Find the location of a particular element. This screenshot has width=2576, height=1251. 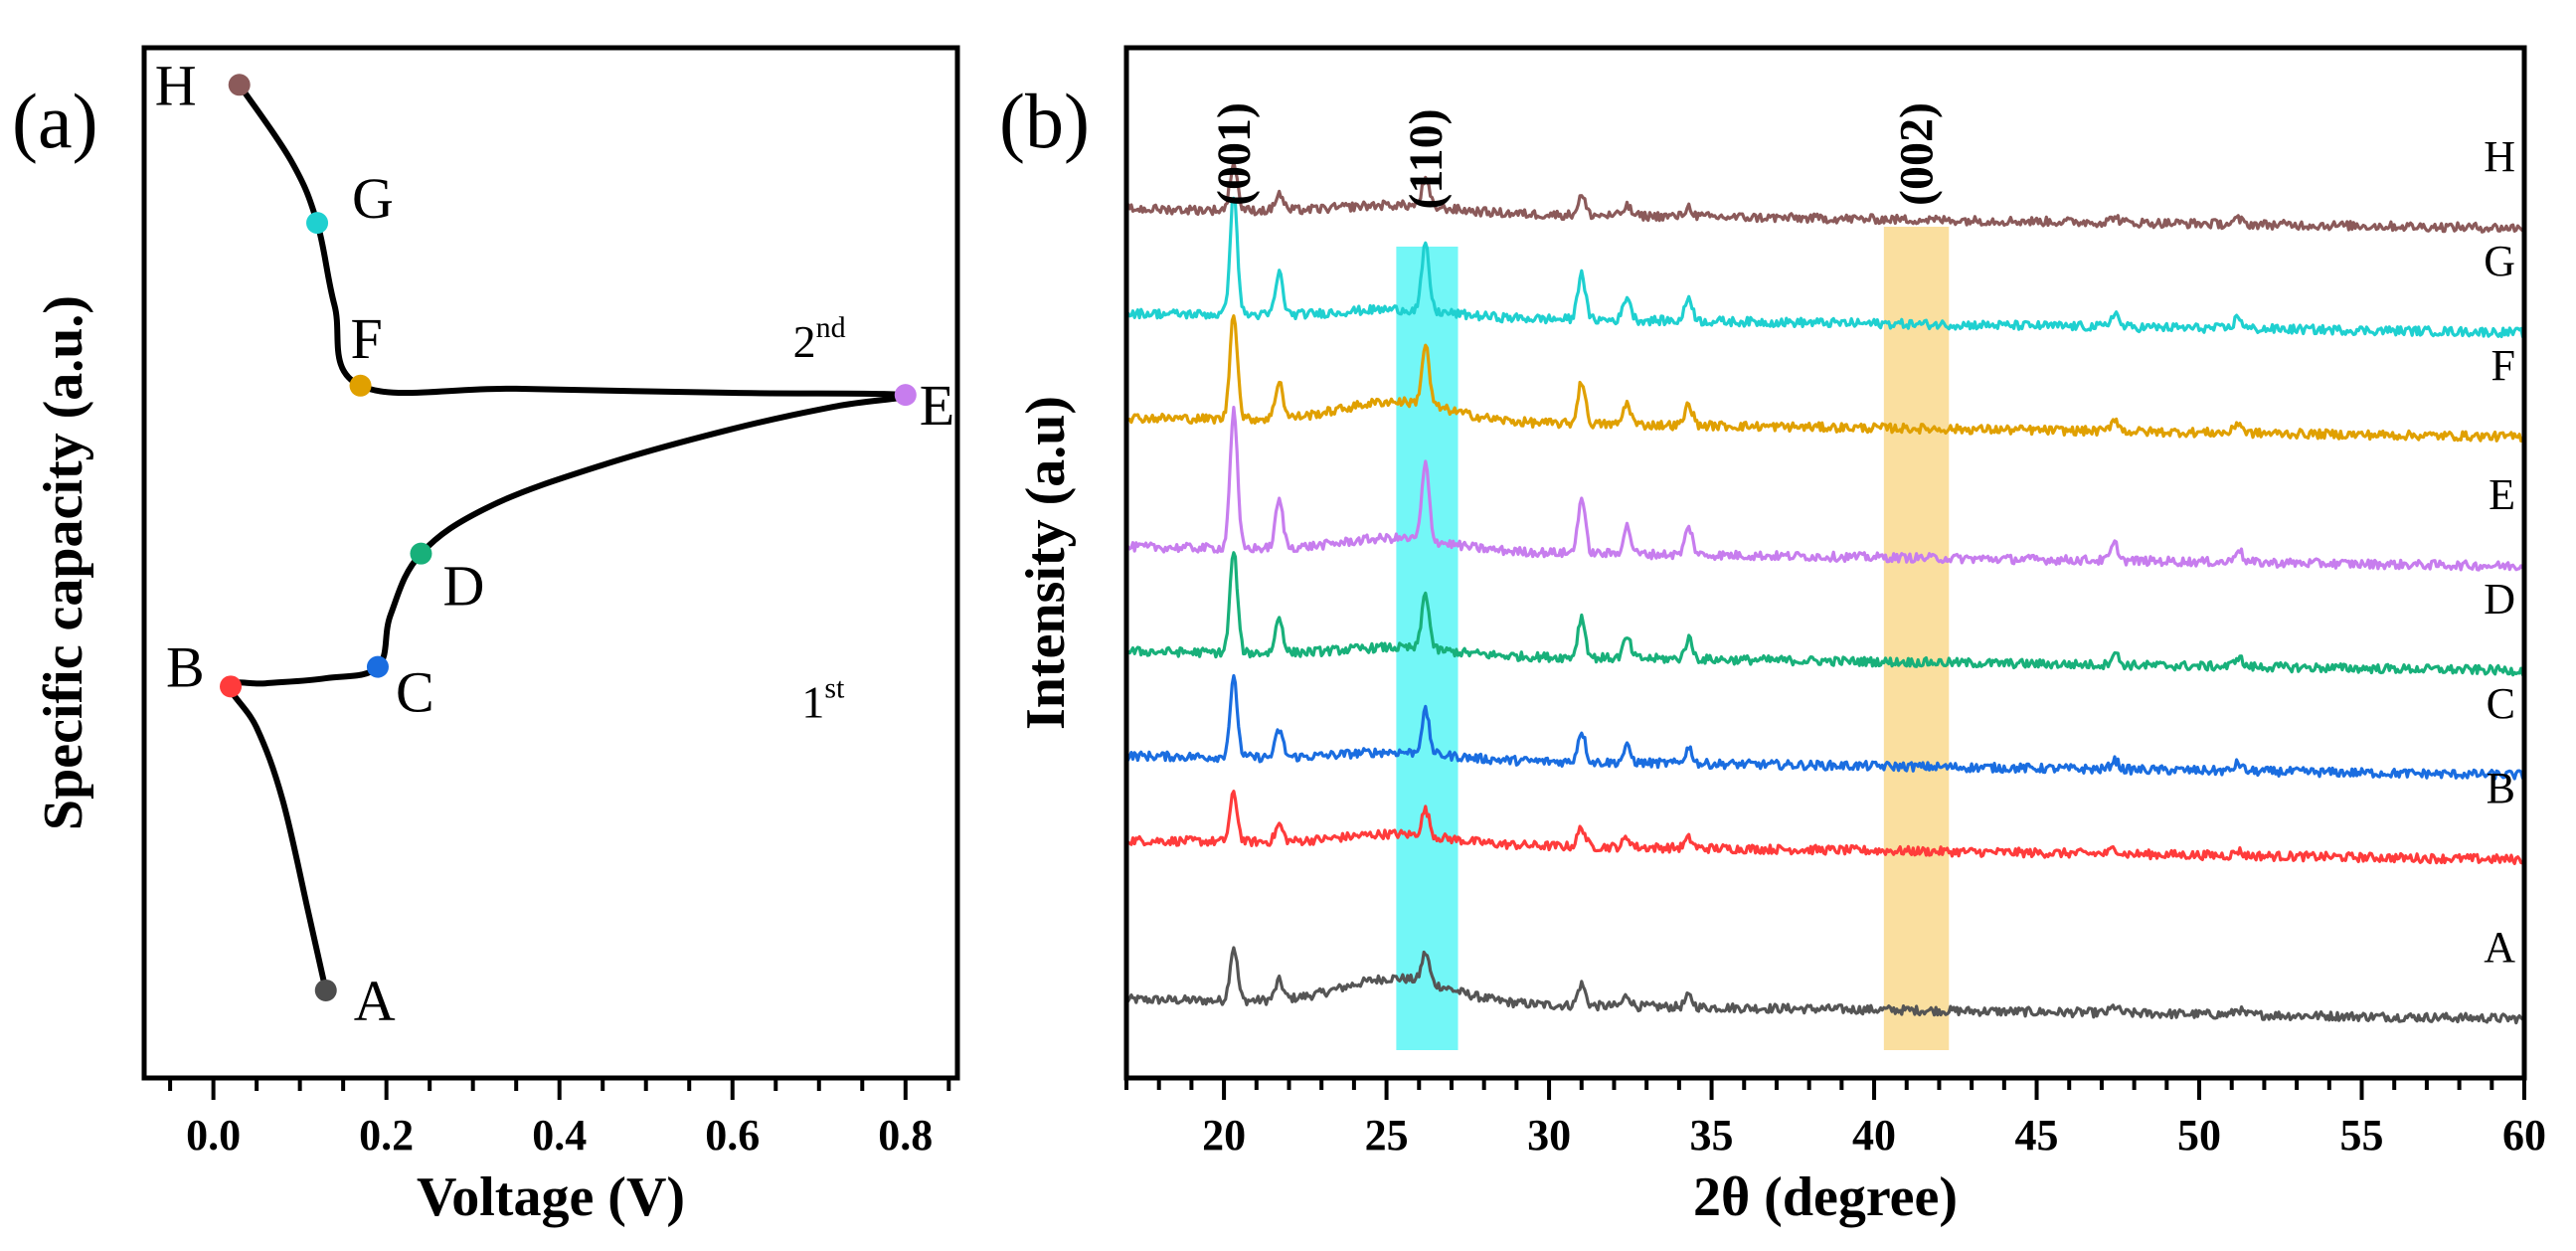

series-label-f: F is located at coordinates (2503, 365).